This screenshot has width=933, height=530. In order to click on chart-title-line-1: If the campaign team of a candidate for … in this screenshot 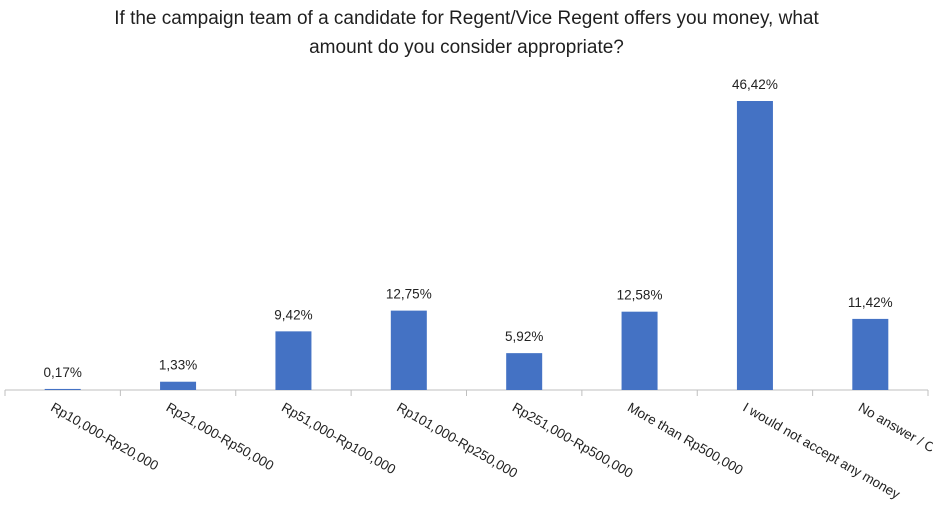, I will do `click(466, 18)`.